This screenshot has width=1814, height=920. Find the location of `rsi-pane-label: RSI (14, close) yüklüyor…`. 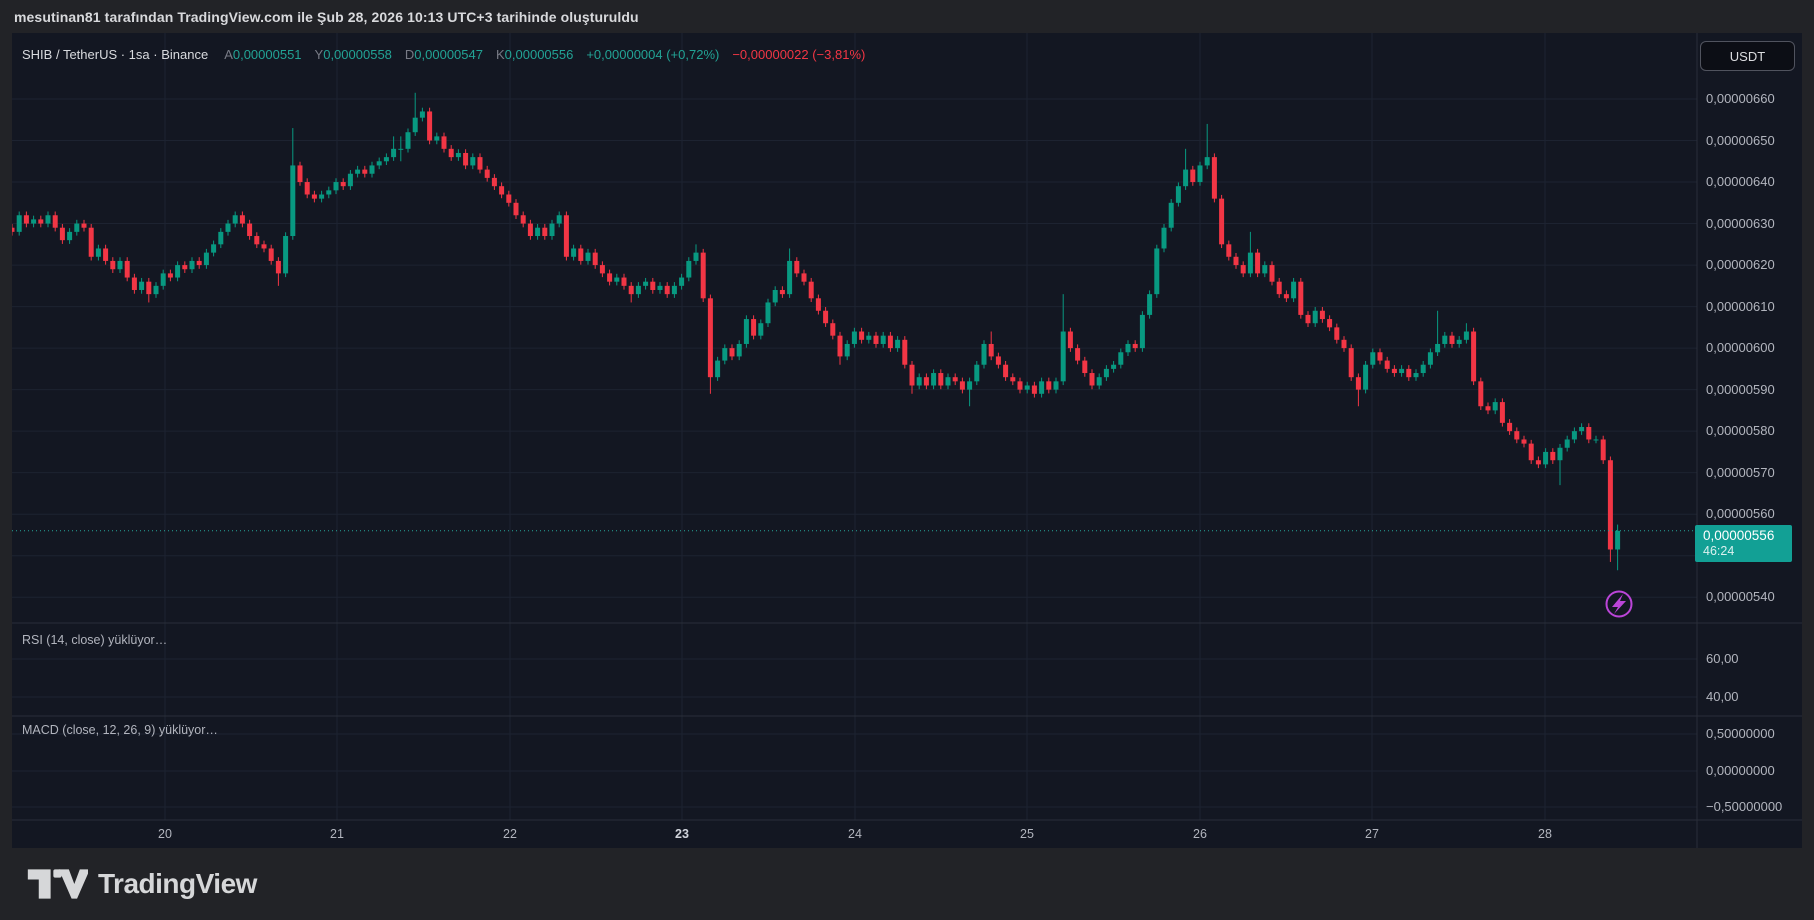

rsi-pane-label: RSI (14, close) yüklüyor… is located at coordinates (95, 640).